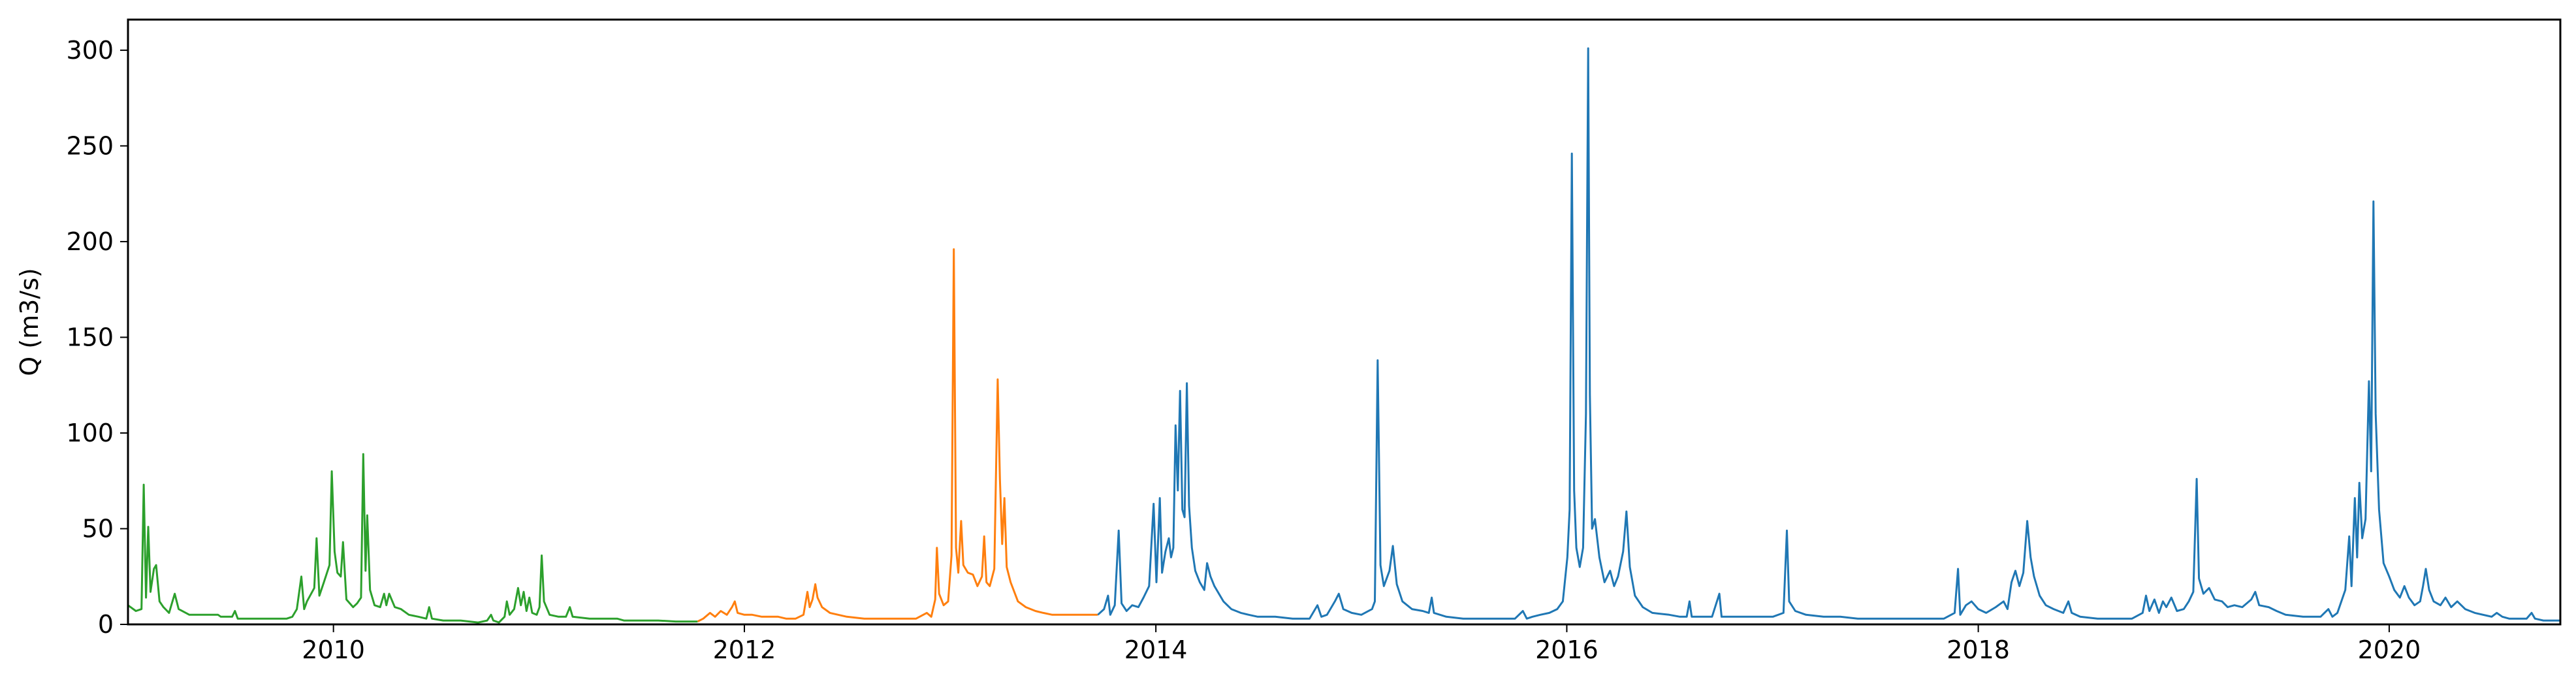 This screenshot has height=691, width=2576. What do you see at coordinates (334, 650) in the screenshot?
I see `x-tick-label: 2010` at bounding box center [334, 650].